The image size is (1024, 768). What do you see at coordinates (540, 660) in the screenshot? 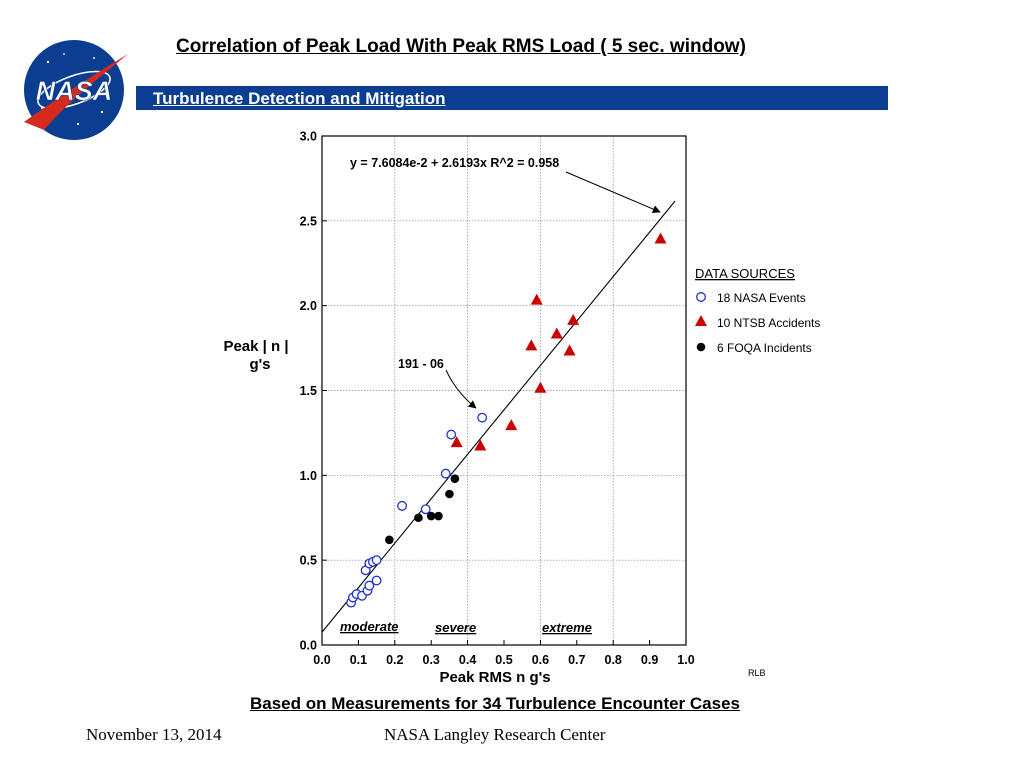
I see `x-tick-label: 0.6` at bounding box center [540, 660].